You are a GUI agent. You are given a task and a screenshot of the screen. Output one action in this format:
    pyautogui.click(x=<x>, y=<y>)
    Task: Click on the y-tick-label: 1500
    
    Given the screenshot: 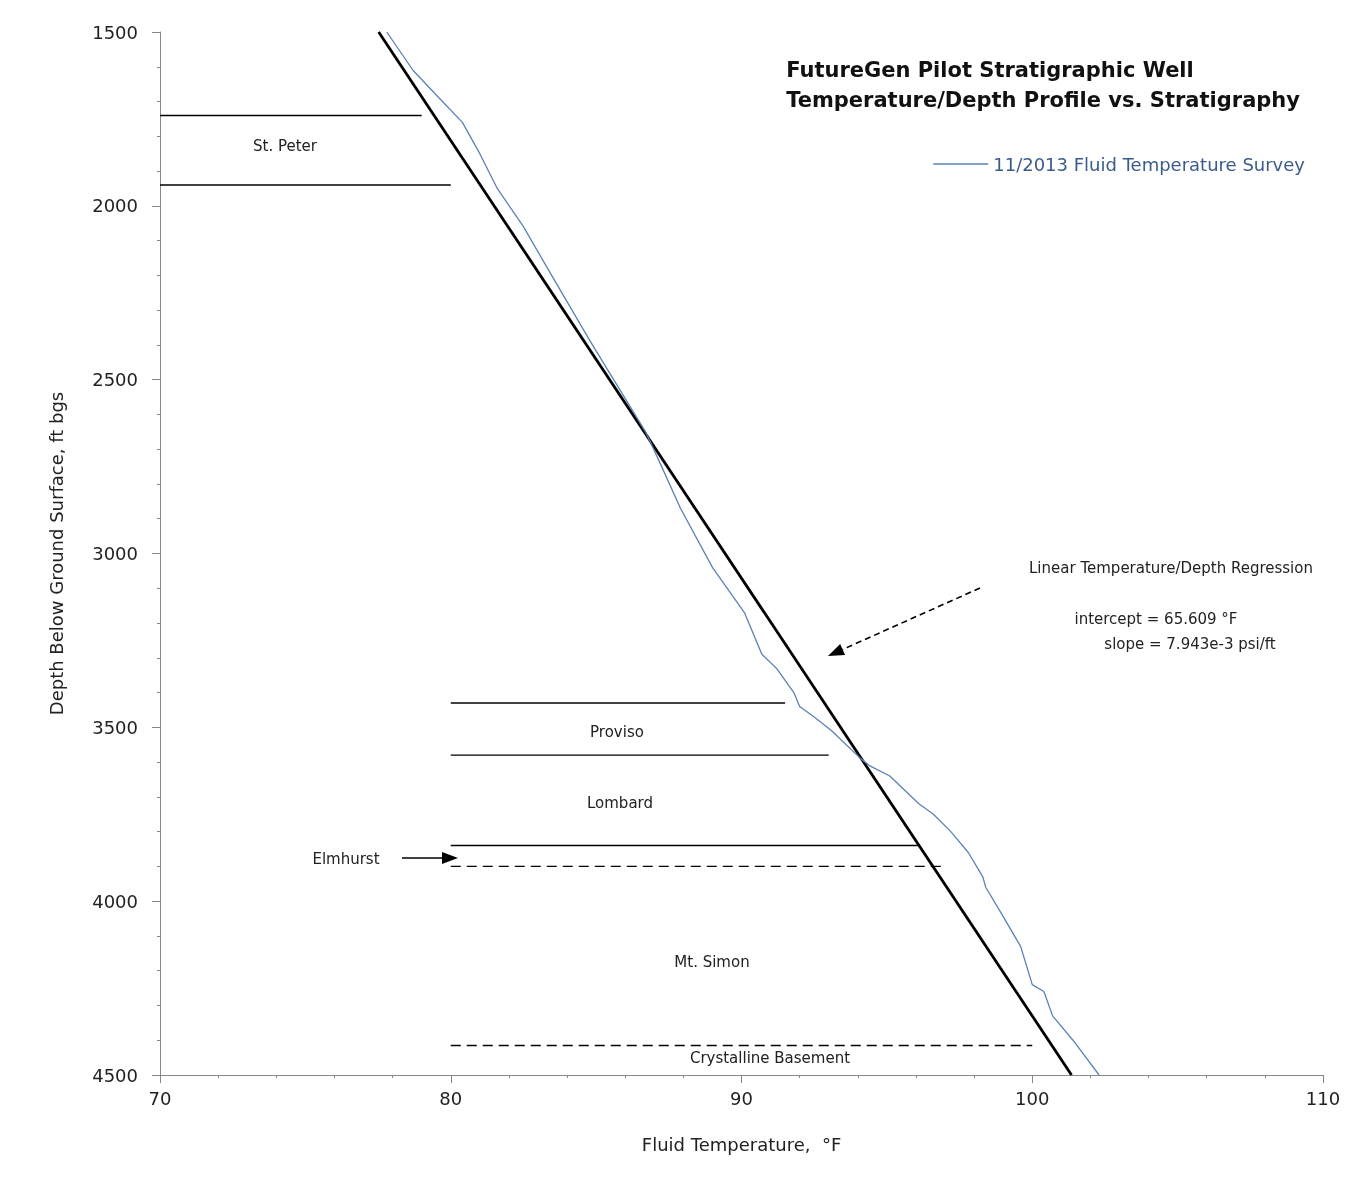 What is the action you would take?
    pyautogui.click(x=115, y=32)
    